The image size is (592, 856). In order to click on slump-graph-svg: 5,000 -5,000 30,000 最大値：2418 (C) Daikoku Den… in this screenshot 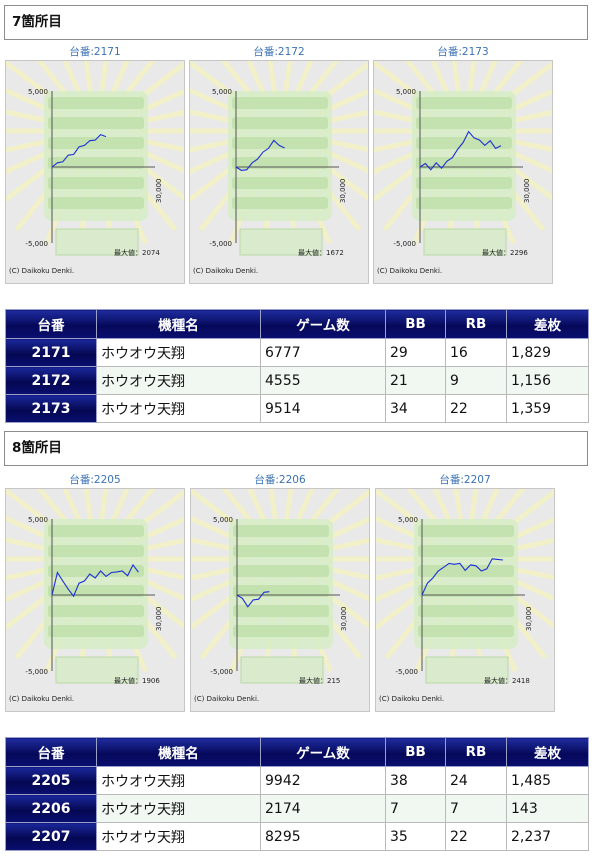, I will do `click(465, 596)`.